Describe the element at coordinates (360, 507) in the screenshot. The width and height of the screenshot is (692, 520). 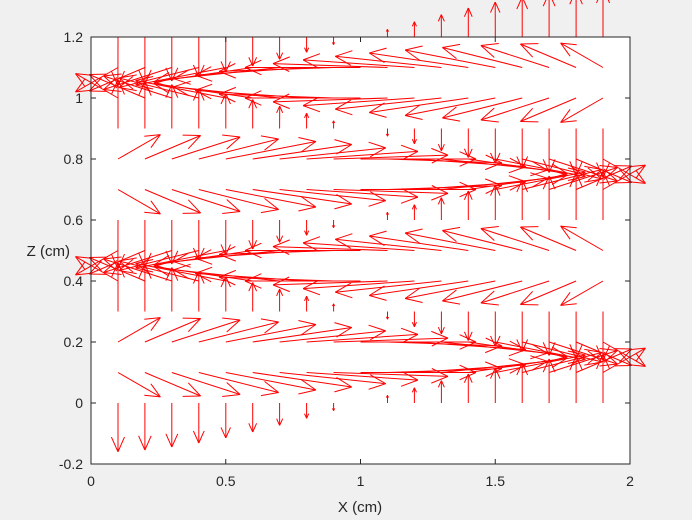
I see `x-axis-label: X (cm)` at that location.